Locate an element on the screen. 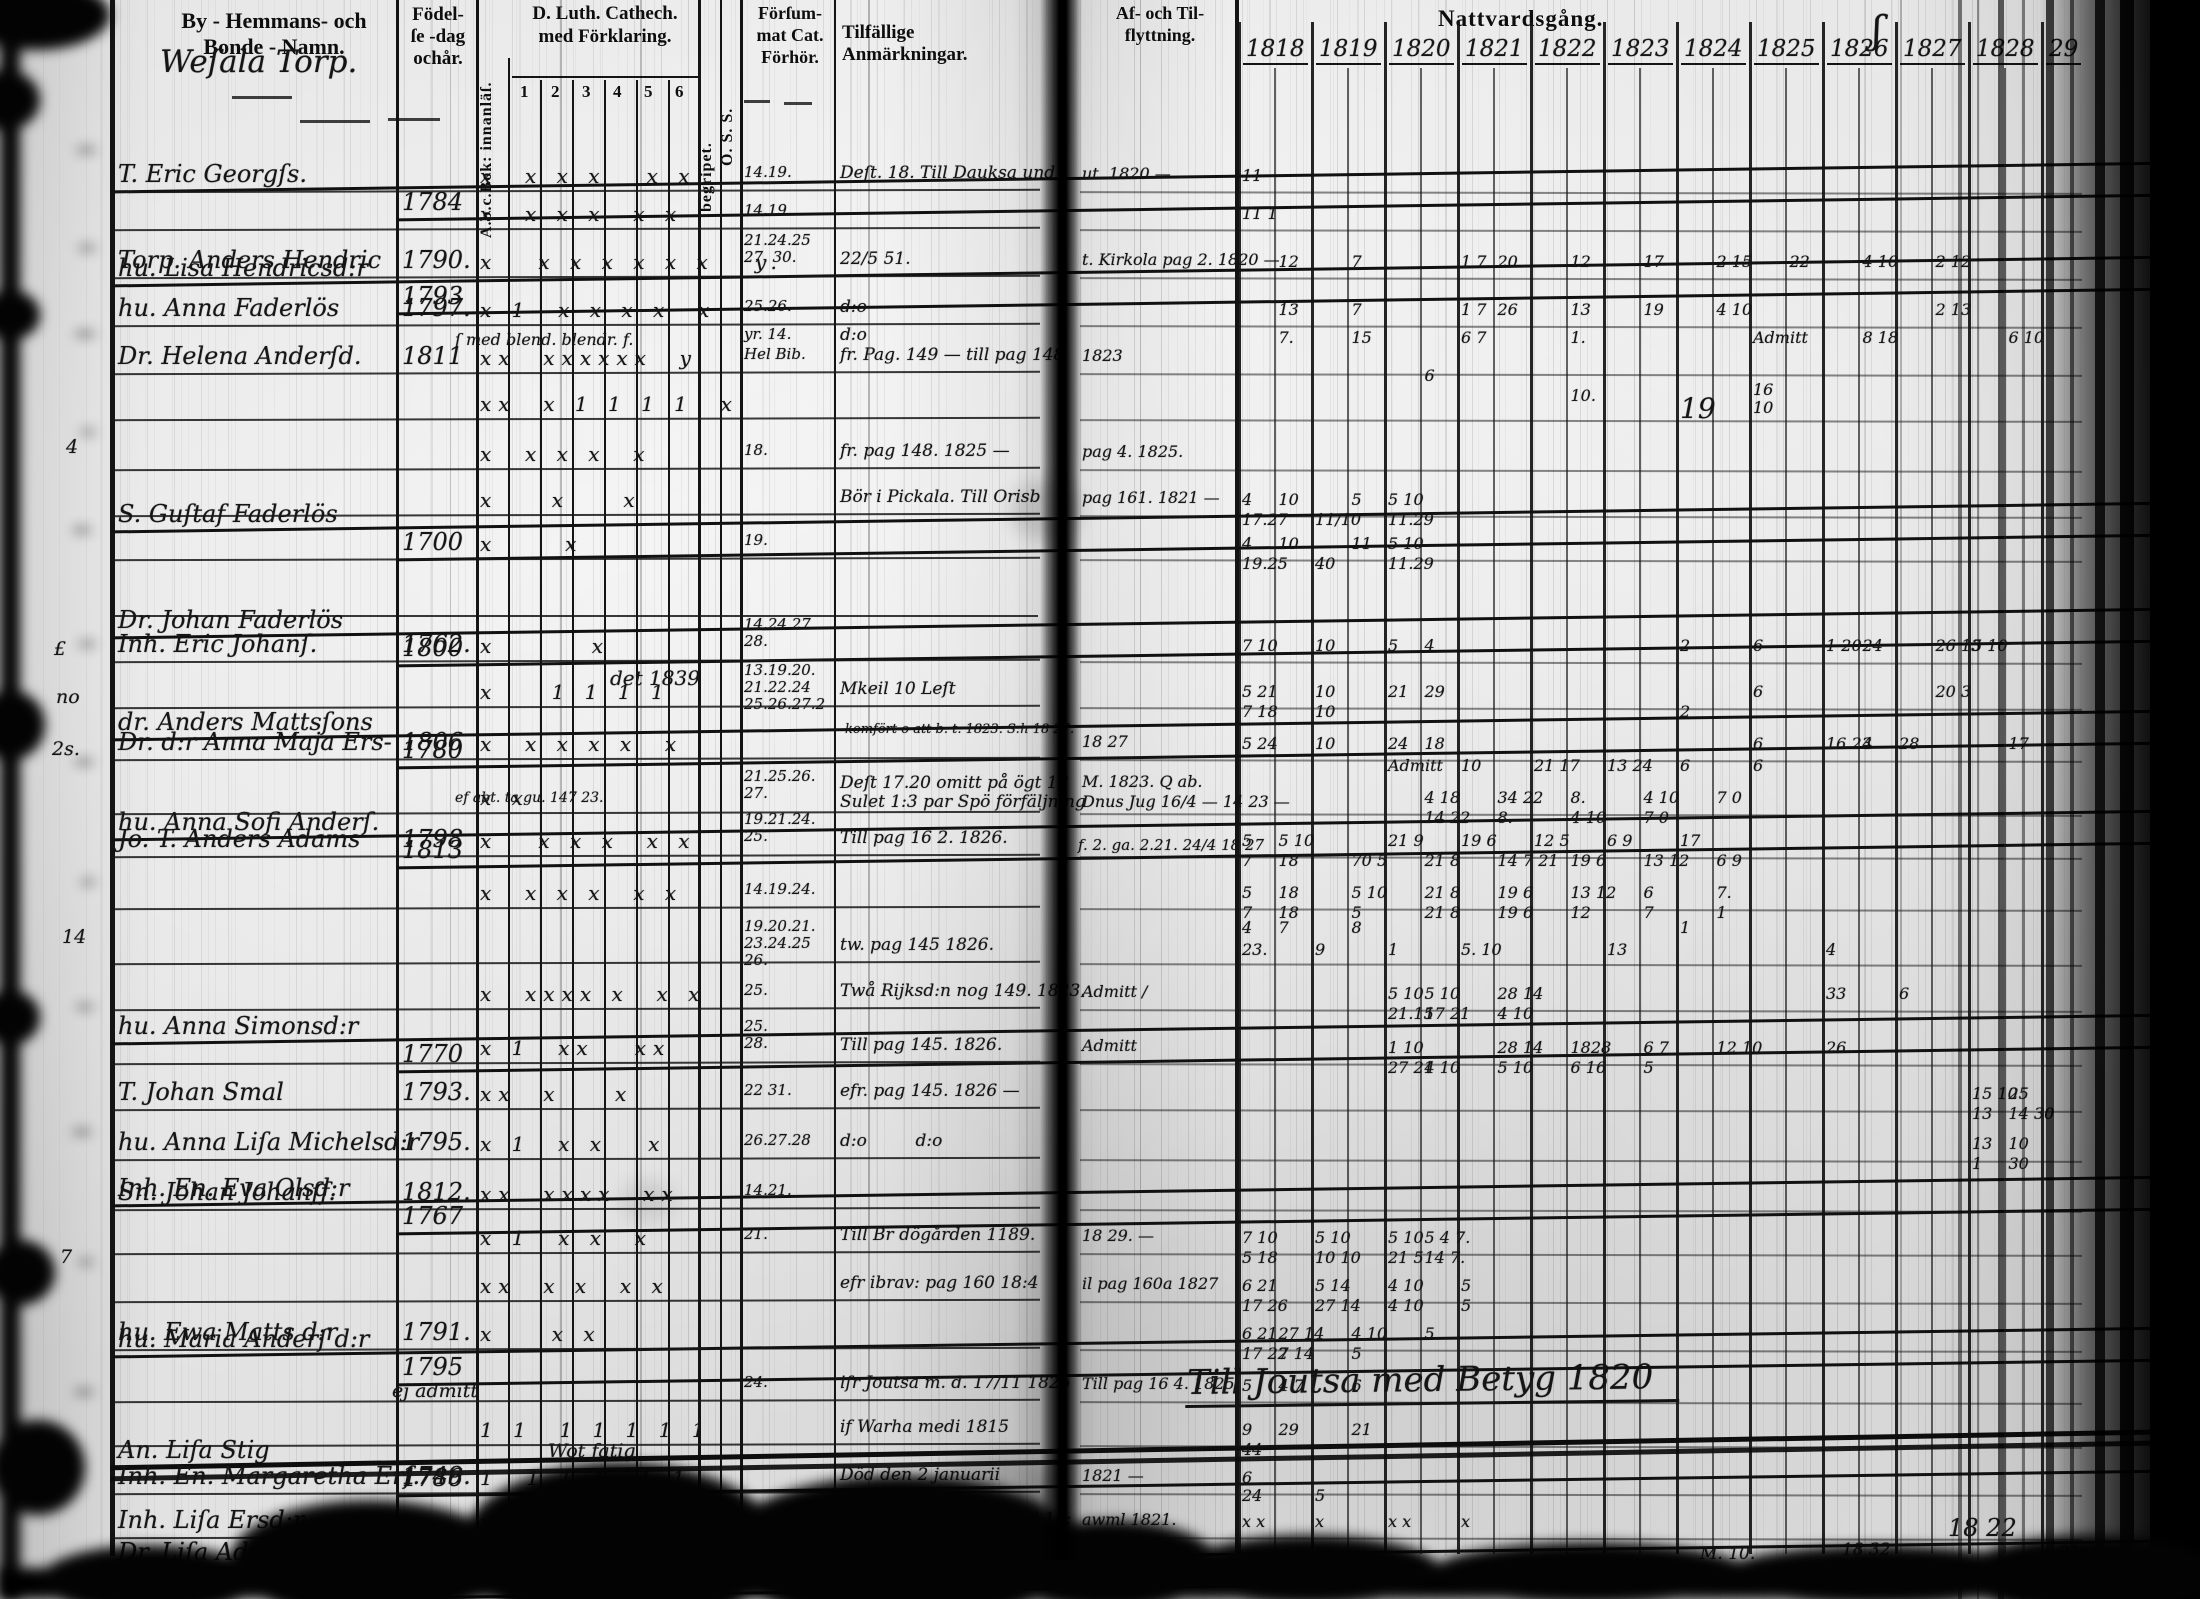 The image size is (2200, 1599). migration-entry: il pag 160a 1827 is located at coordinates (1150, 1283).